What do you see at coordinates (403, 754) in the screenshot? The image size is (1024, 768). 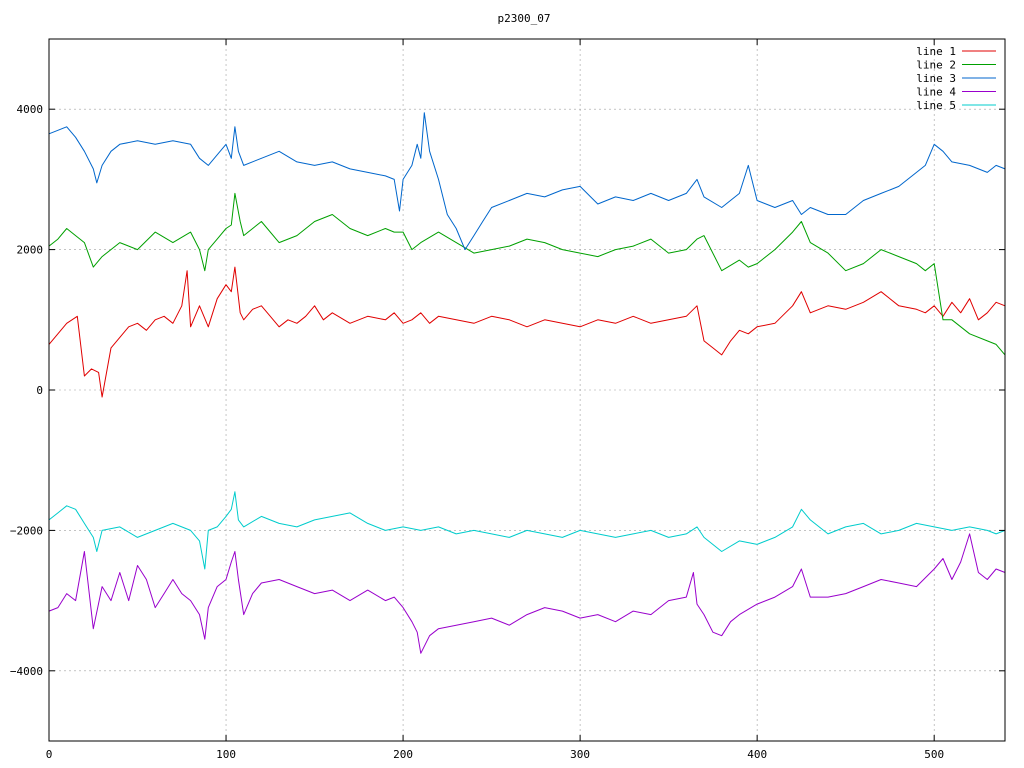 I see `x-tick-label: 200` at bounding box center [403, 754].